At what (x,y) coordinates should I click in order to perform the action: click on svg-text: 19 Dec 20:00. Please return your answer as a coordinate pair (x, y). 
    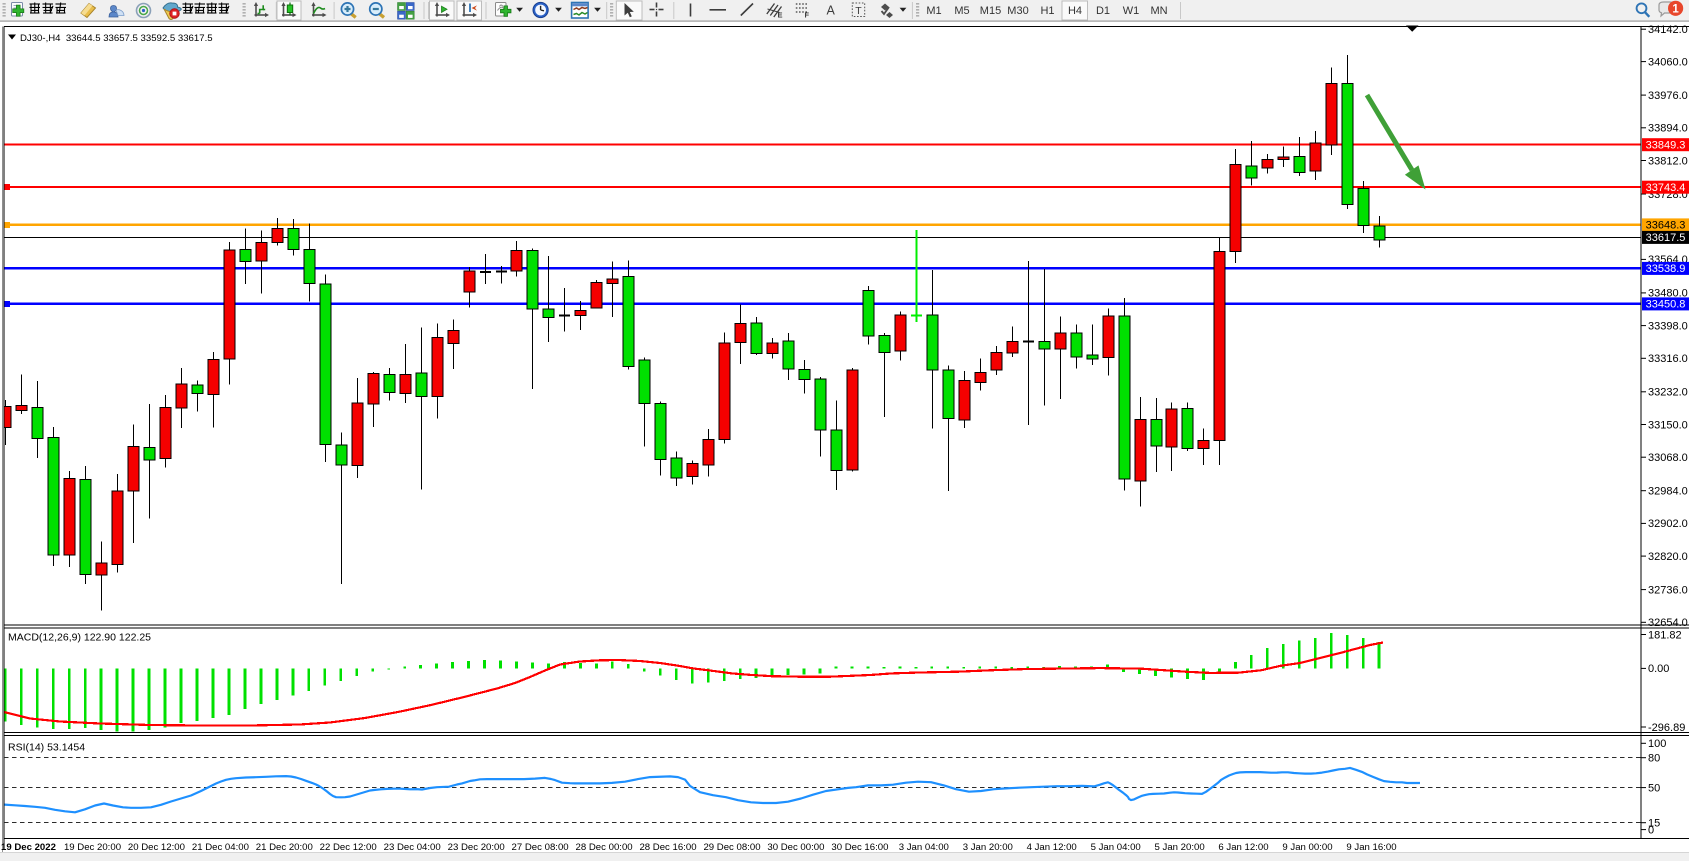
    Looking at the image, I should click on (92, 847).